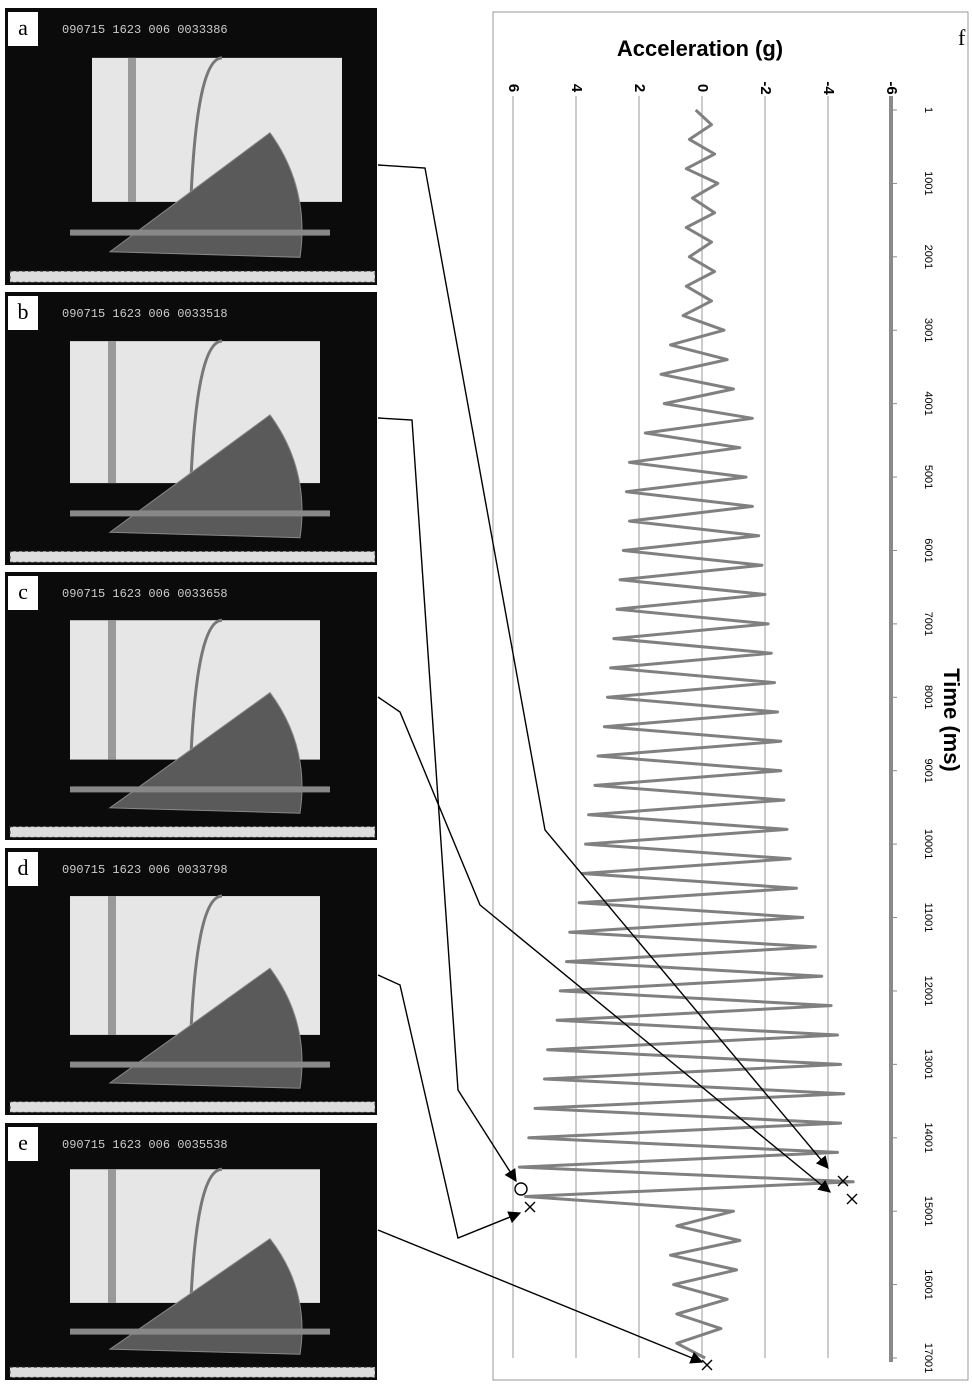 This screenshot has width=972, height=1385. I want to click on timestamp: 090715 1623 006 0033386, so click(145, 30).